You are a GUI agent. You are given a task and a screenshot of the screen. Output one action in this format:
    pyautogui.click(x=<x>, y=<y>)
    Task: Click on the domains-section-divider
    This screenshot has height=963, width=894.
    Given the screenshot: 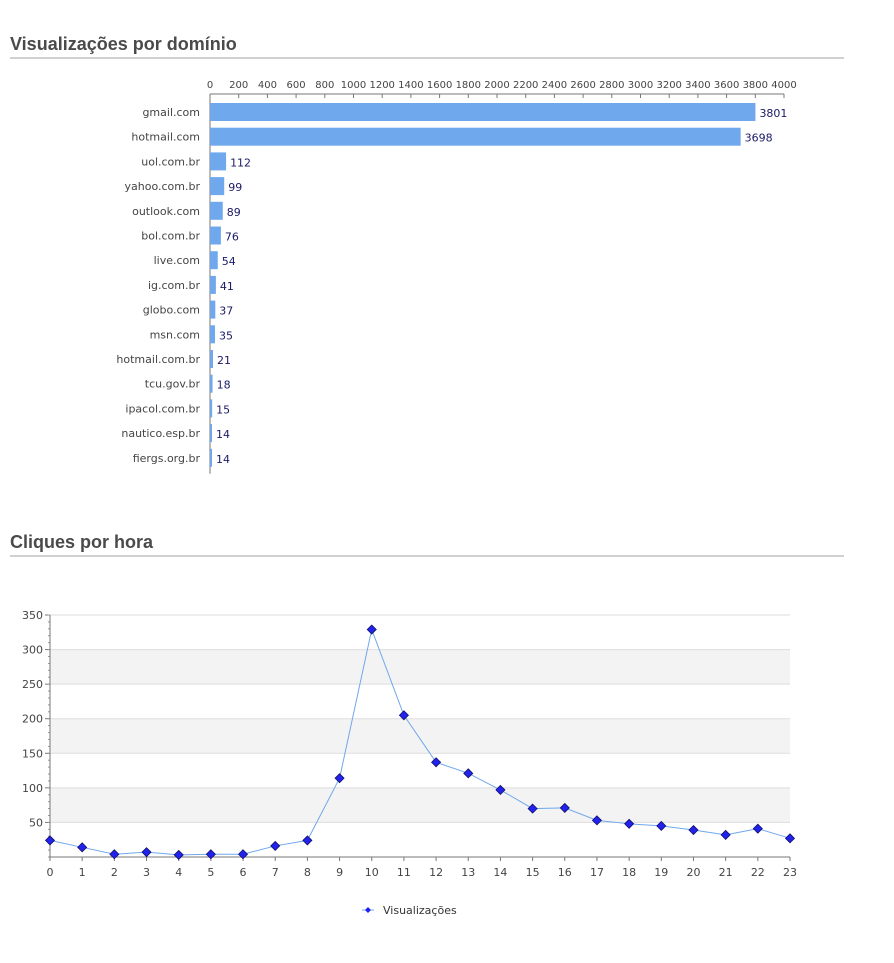 What is the action you would take?
    pyautogui.click(x=427, y=58)
    